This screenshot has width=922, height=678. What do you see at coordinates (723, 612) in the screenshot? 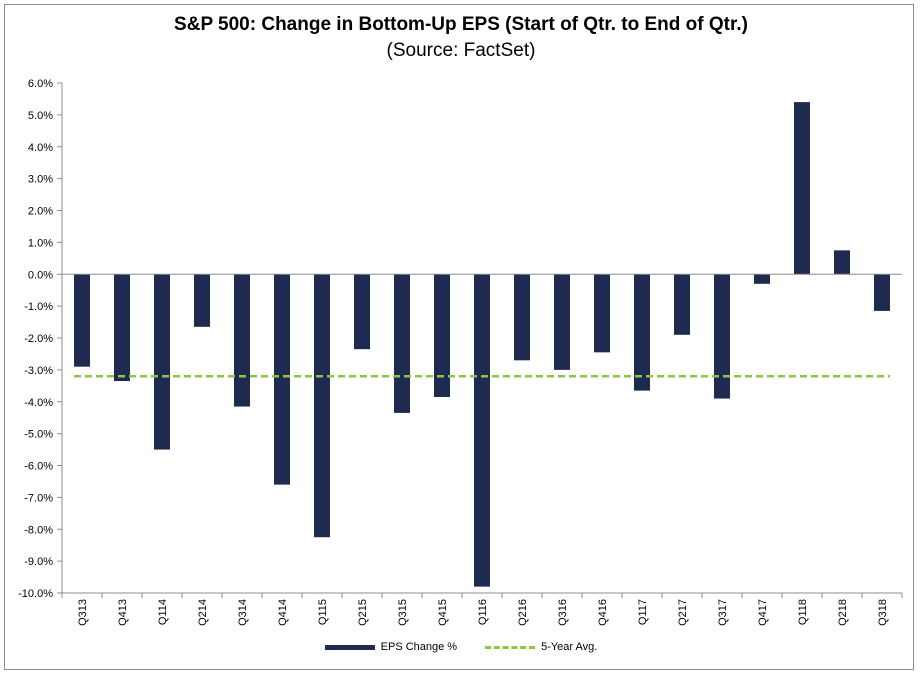
I see `x-tick-label: Q317` at bounding box center [723, 612].